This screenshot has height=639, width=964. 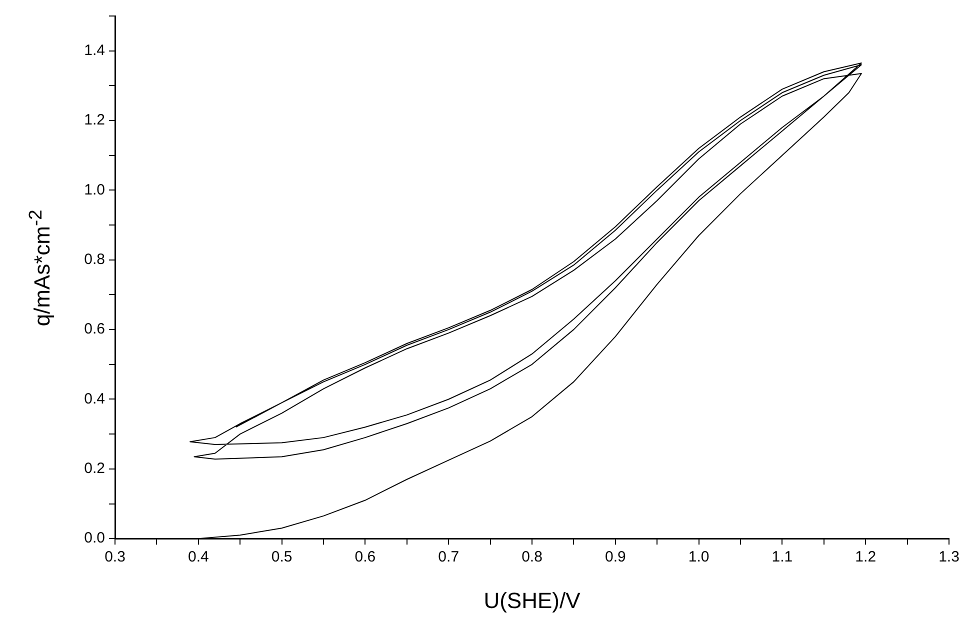 What do you see at coordinates (94, 399) in the screenshot?
I see `y-tick-label: 0.4` at bounding box center [94, 399].